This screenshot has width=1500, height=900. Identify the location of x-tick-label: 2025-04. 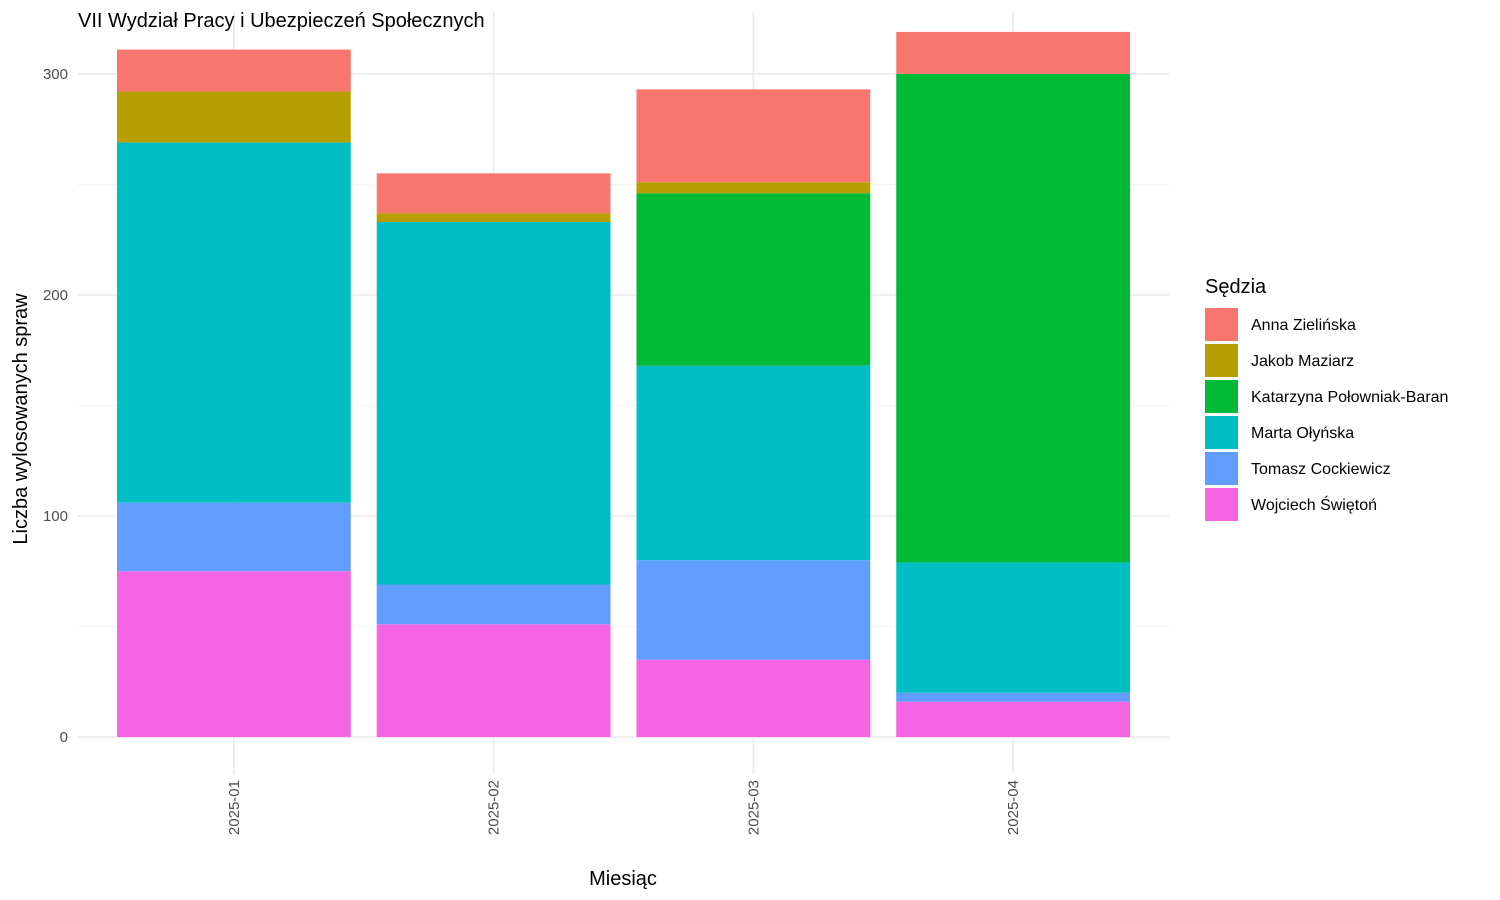
(1013, 807).